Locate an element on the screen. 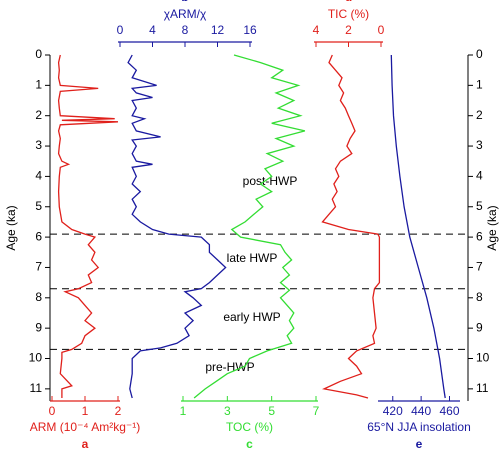 The width and height of the screenshot is (500, 464). phase-annotation: late HWP is located at coordinates (252, 258).